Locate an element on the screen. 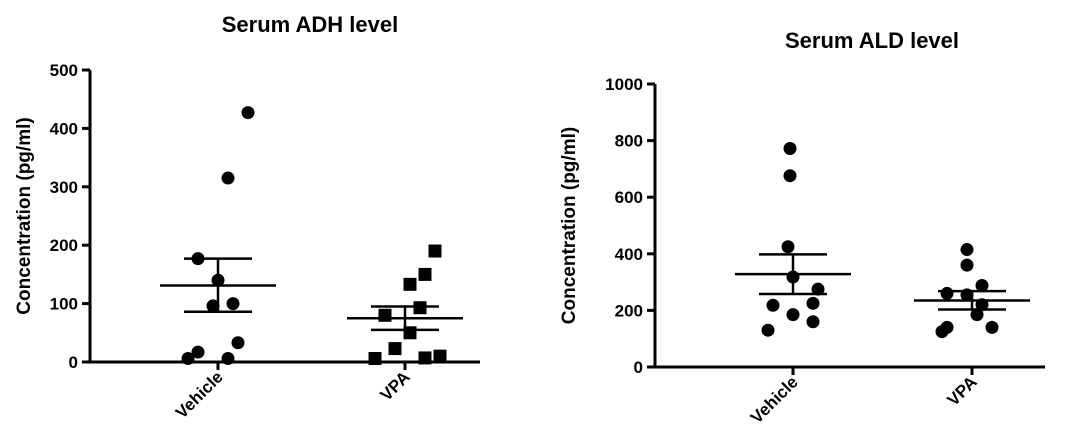  ald-x-tick-label: Vehicle is located at coordinates (774, 399).